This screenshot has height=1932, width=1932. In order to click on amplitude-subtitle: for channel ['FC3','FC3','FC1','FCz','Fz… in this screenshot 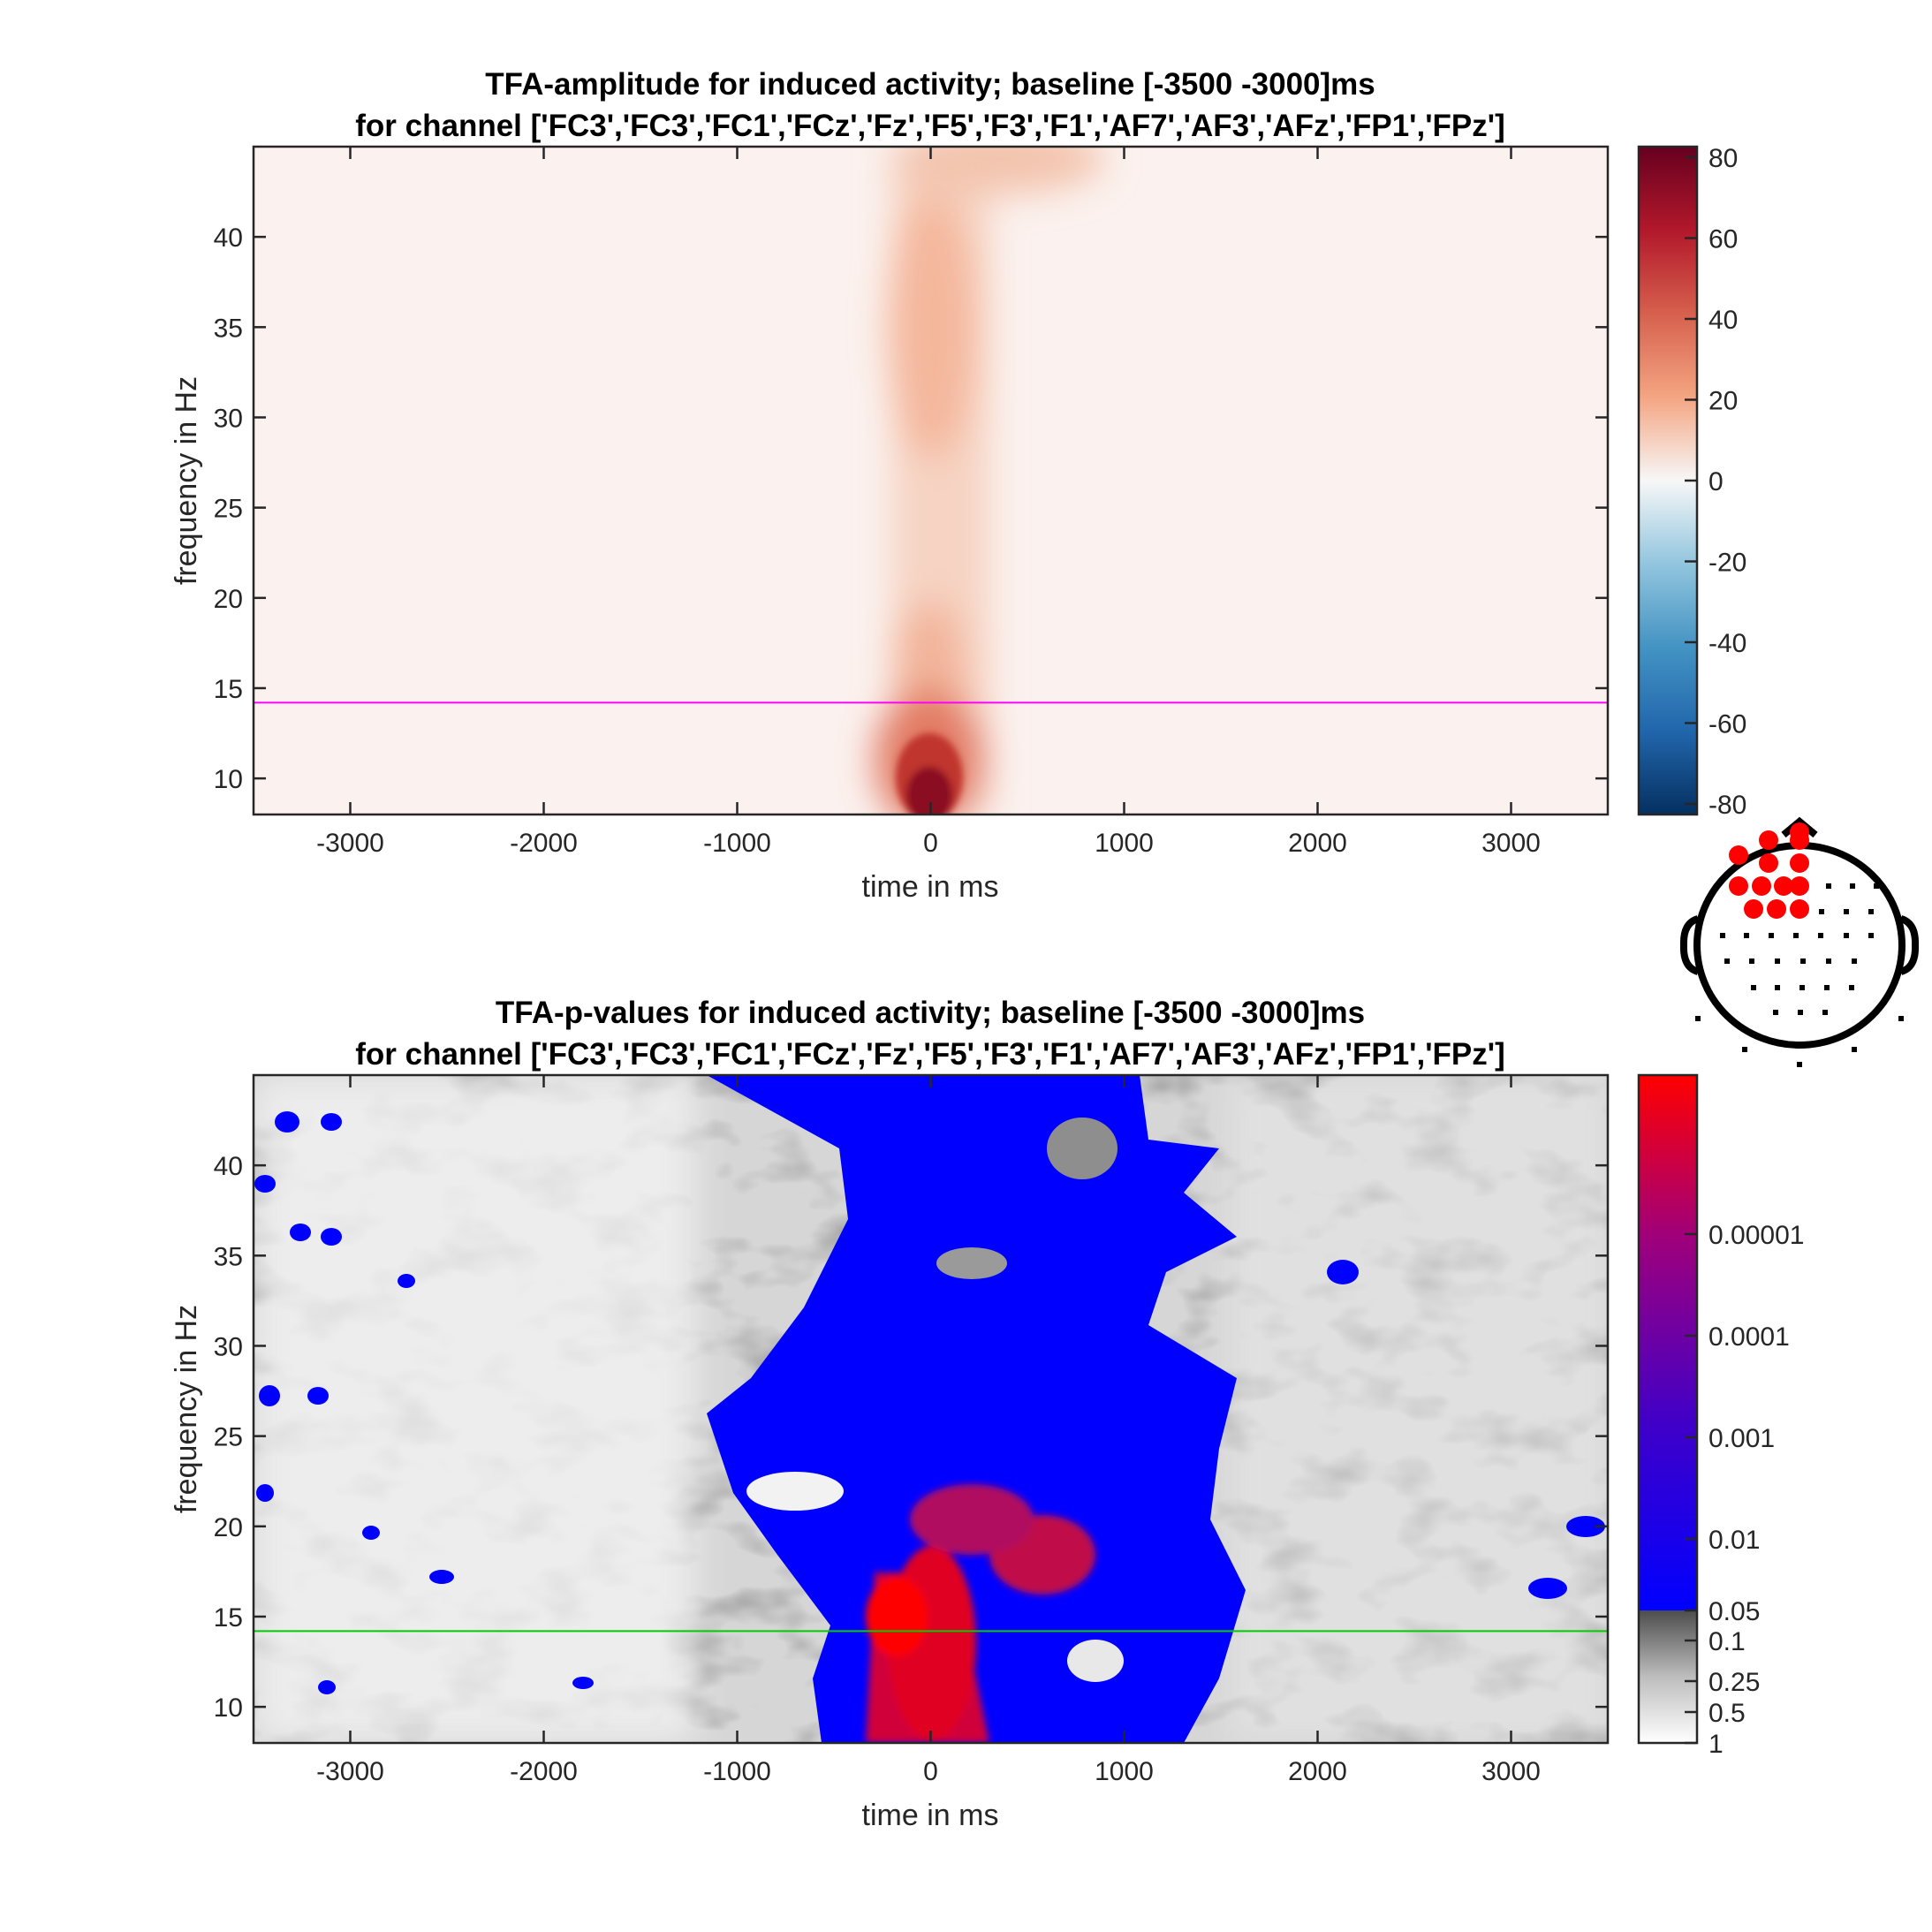, I will do `click(930, 126)`.